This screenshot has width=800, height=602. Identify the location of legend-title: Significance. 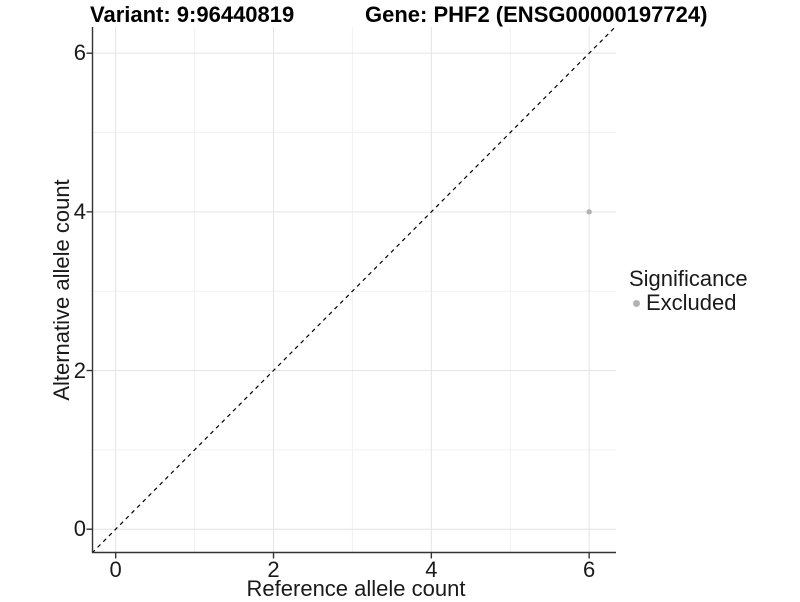
(688, 278).